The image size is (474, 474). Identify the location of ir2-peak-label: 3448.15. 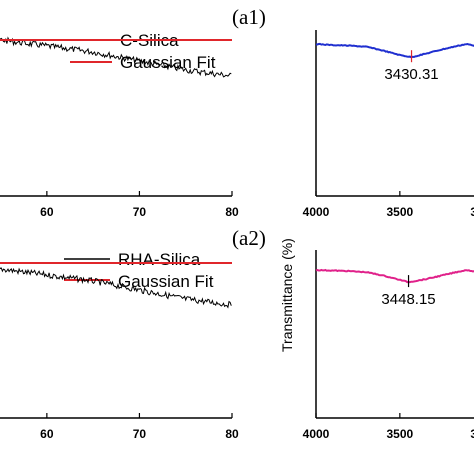
(408, 299).